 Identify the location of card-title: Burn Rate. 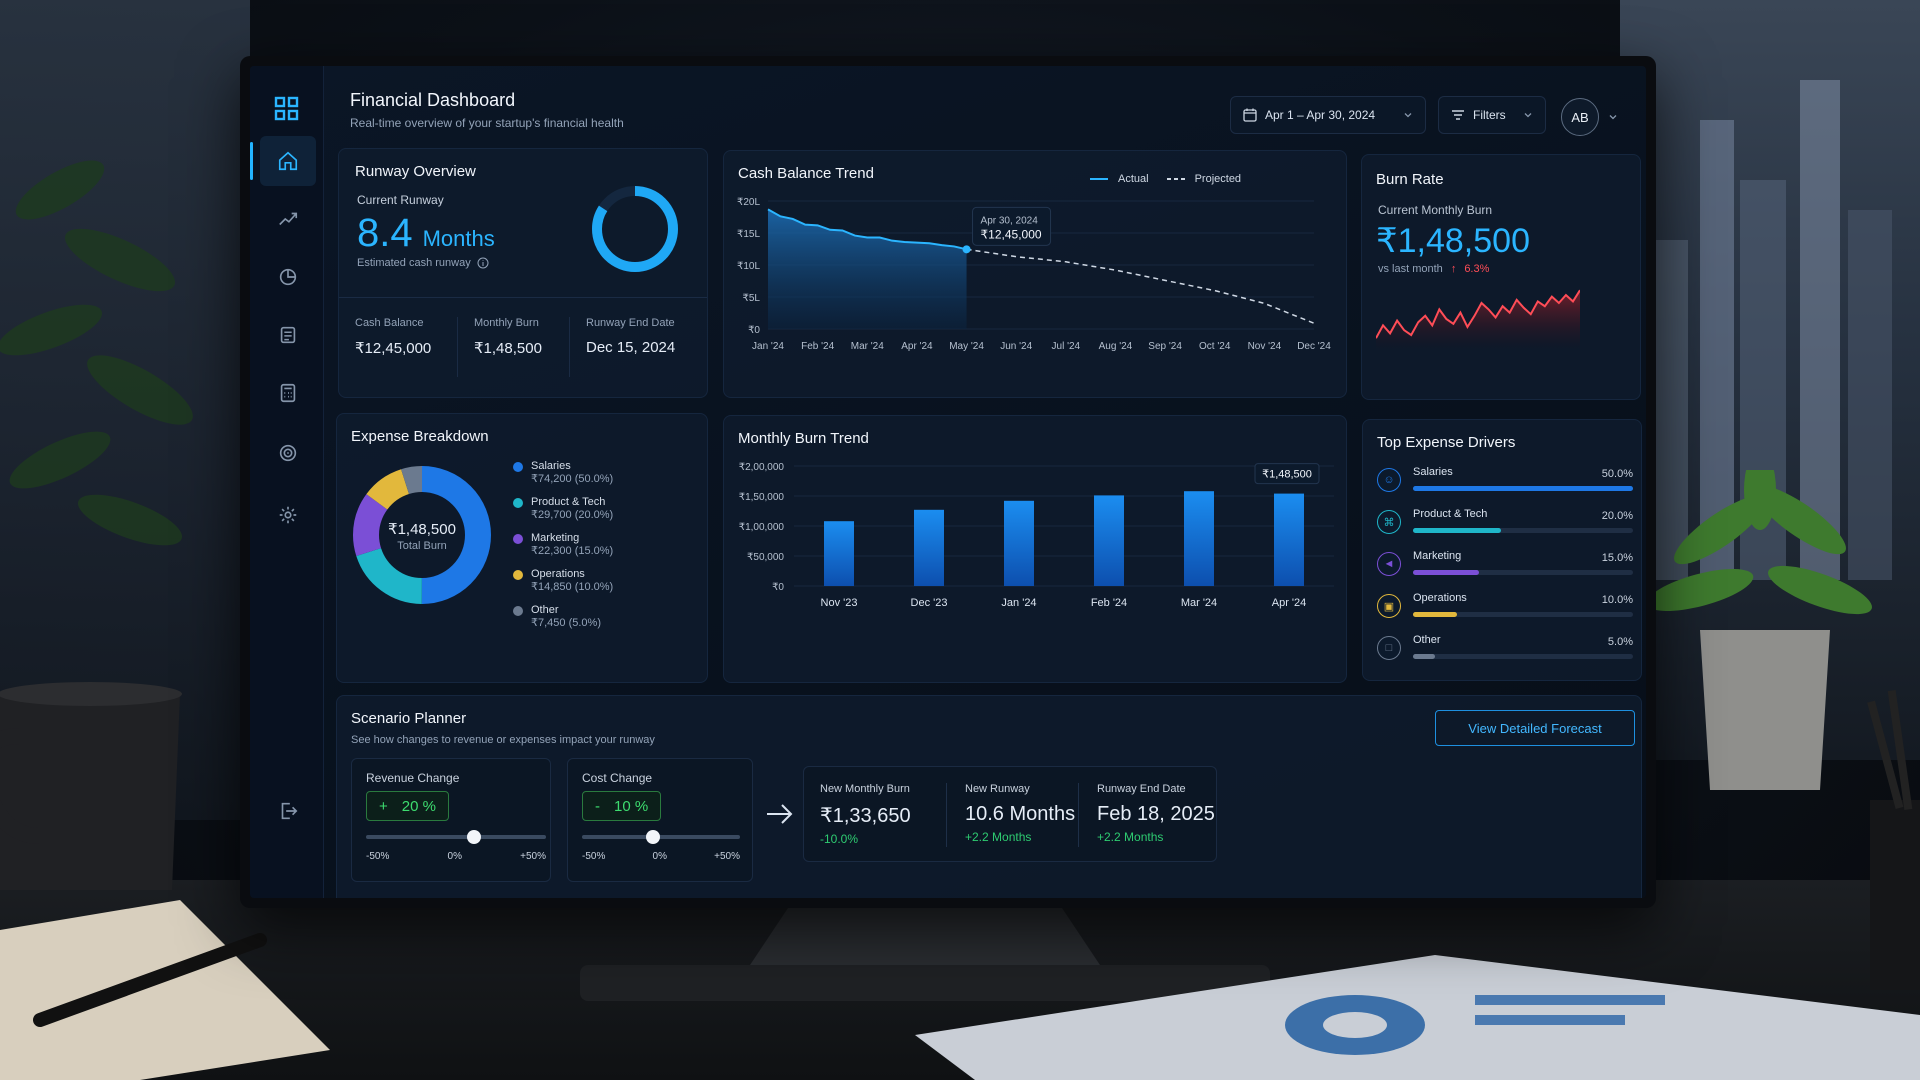
(1410, 179).